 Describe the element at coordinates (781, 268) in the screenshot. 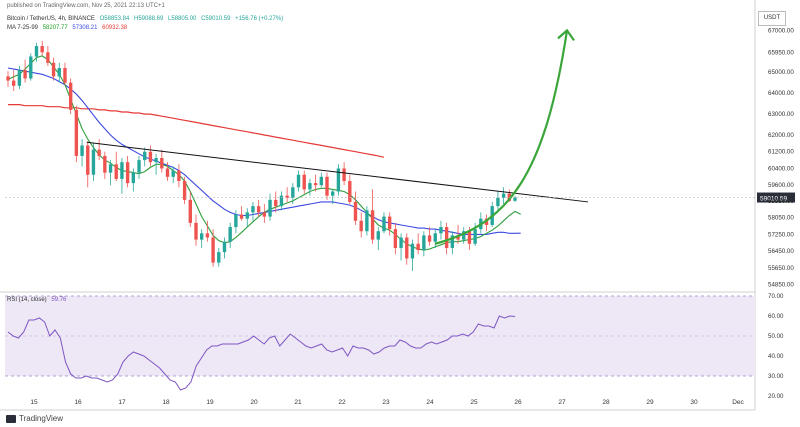

I see `price-tick-label: 55650.00` at that location.